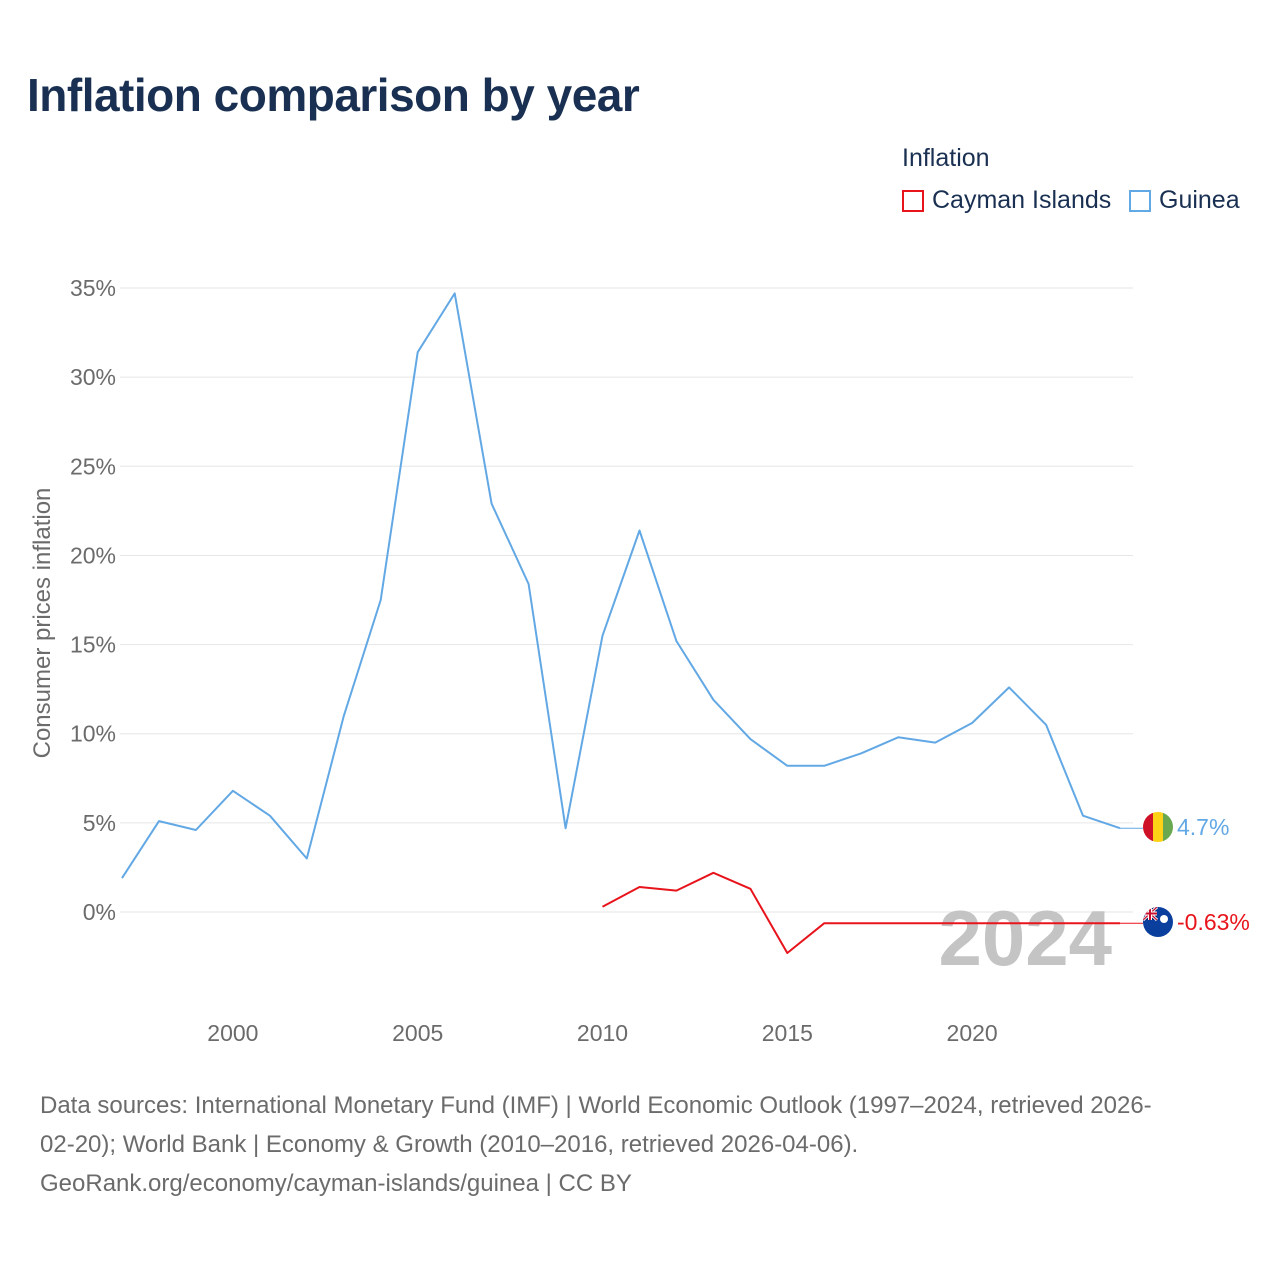  I want to click on y-tick-label: 15%, so click(93, 645).